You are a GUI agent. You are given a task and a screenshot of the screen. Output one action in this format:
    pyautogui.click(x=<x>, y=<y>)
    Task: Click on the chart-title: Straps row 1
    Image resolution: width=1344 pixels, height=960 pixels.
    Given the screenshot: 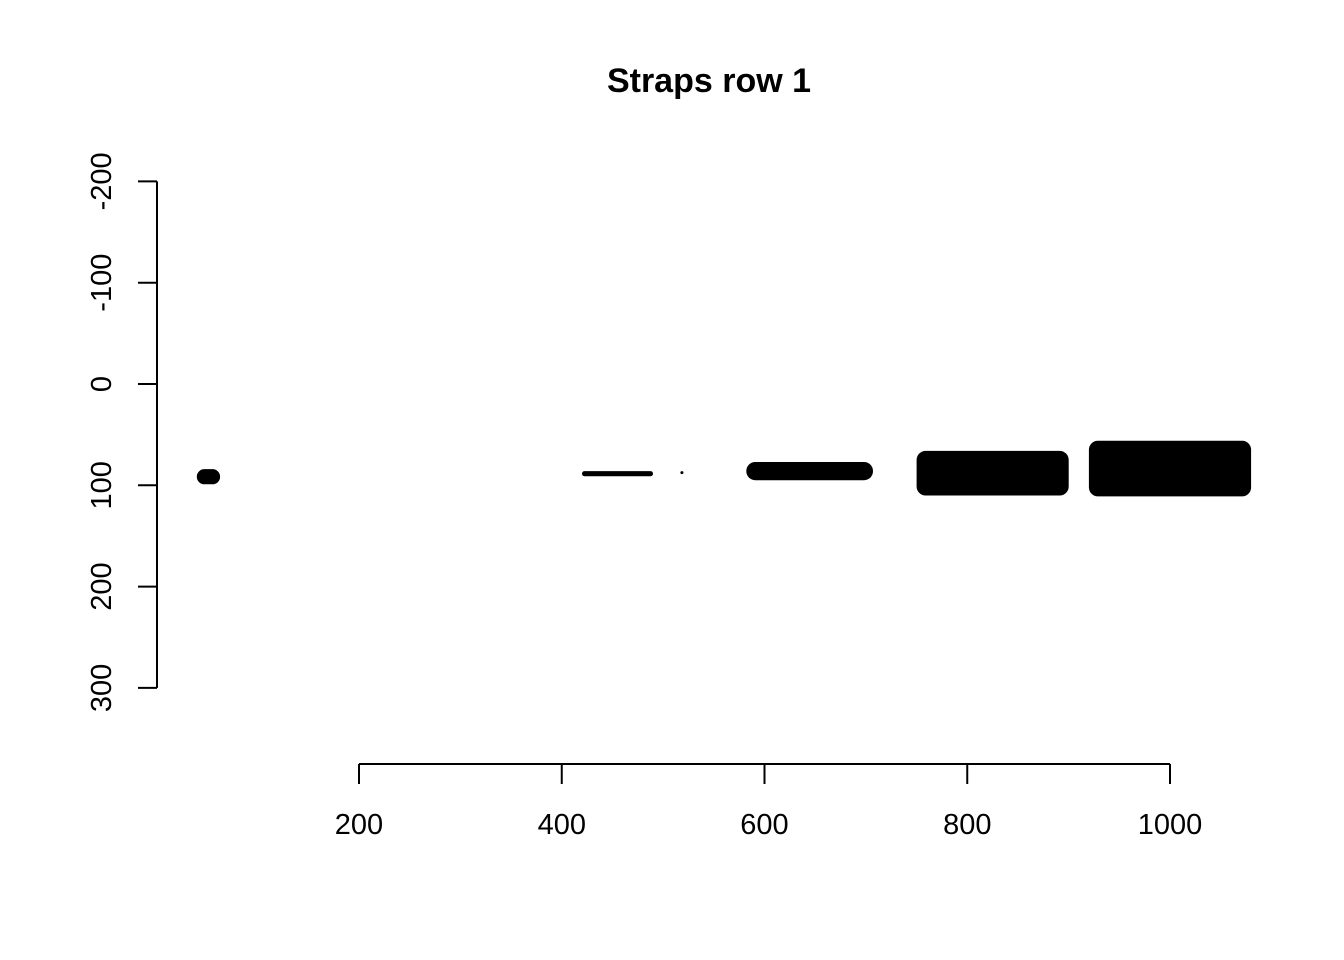 What is the action you would take?
    pyautogui.click(x=709, y=81)
    